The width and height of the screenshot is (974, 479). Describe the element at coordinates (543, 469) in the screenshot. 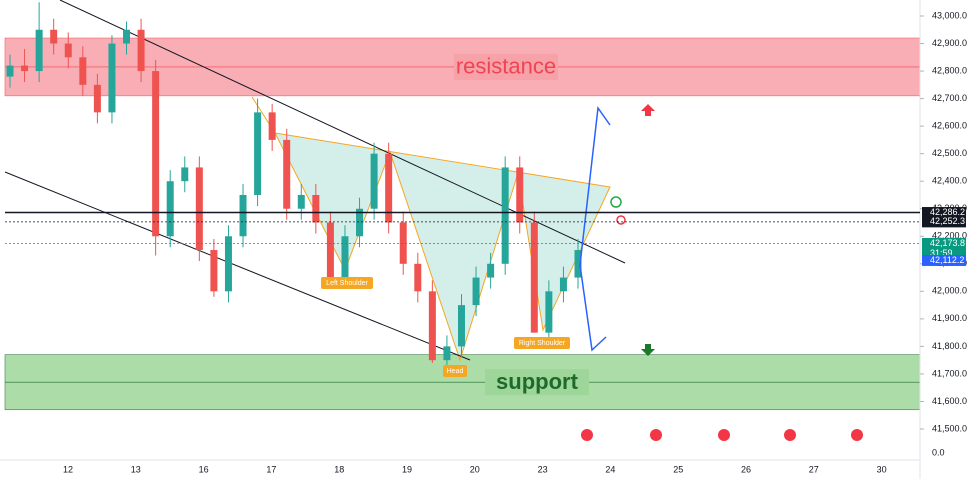

I see `x-tick-label: 23` at that location.